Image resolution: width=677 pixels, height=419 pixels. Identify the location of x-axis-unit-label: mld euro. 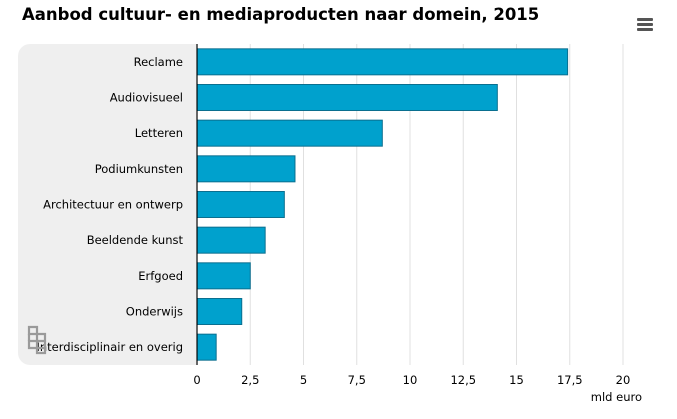
(616, 397).